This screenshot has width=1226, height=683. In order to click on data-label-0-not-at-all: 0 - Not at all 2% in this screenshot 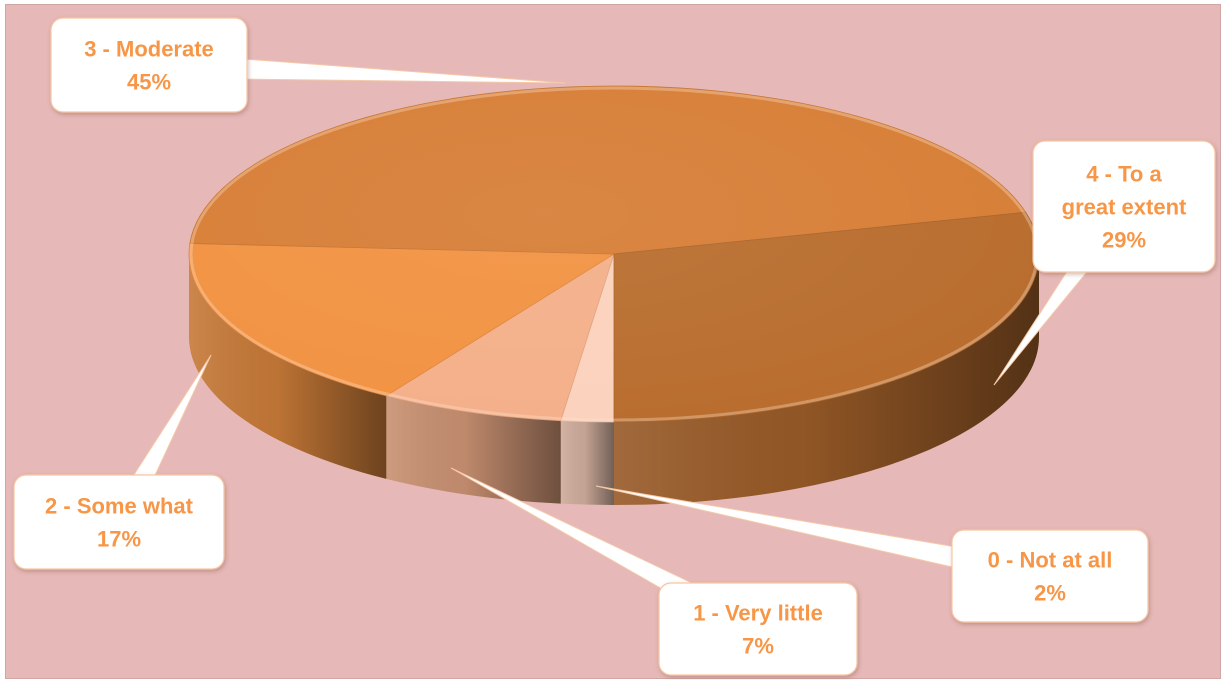, I will do `click(1050, 576)`.